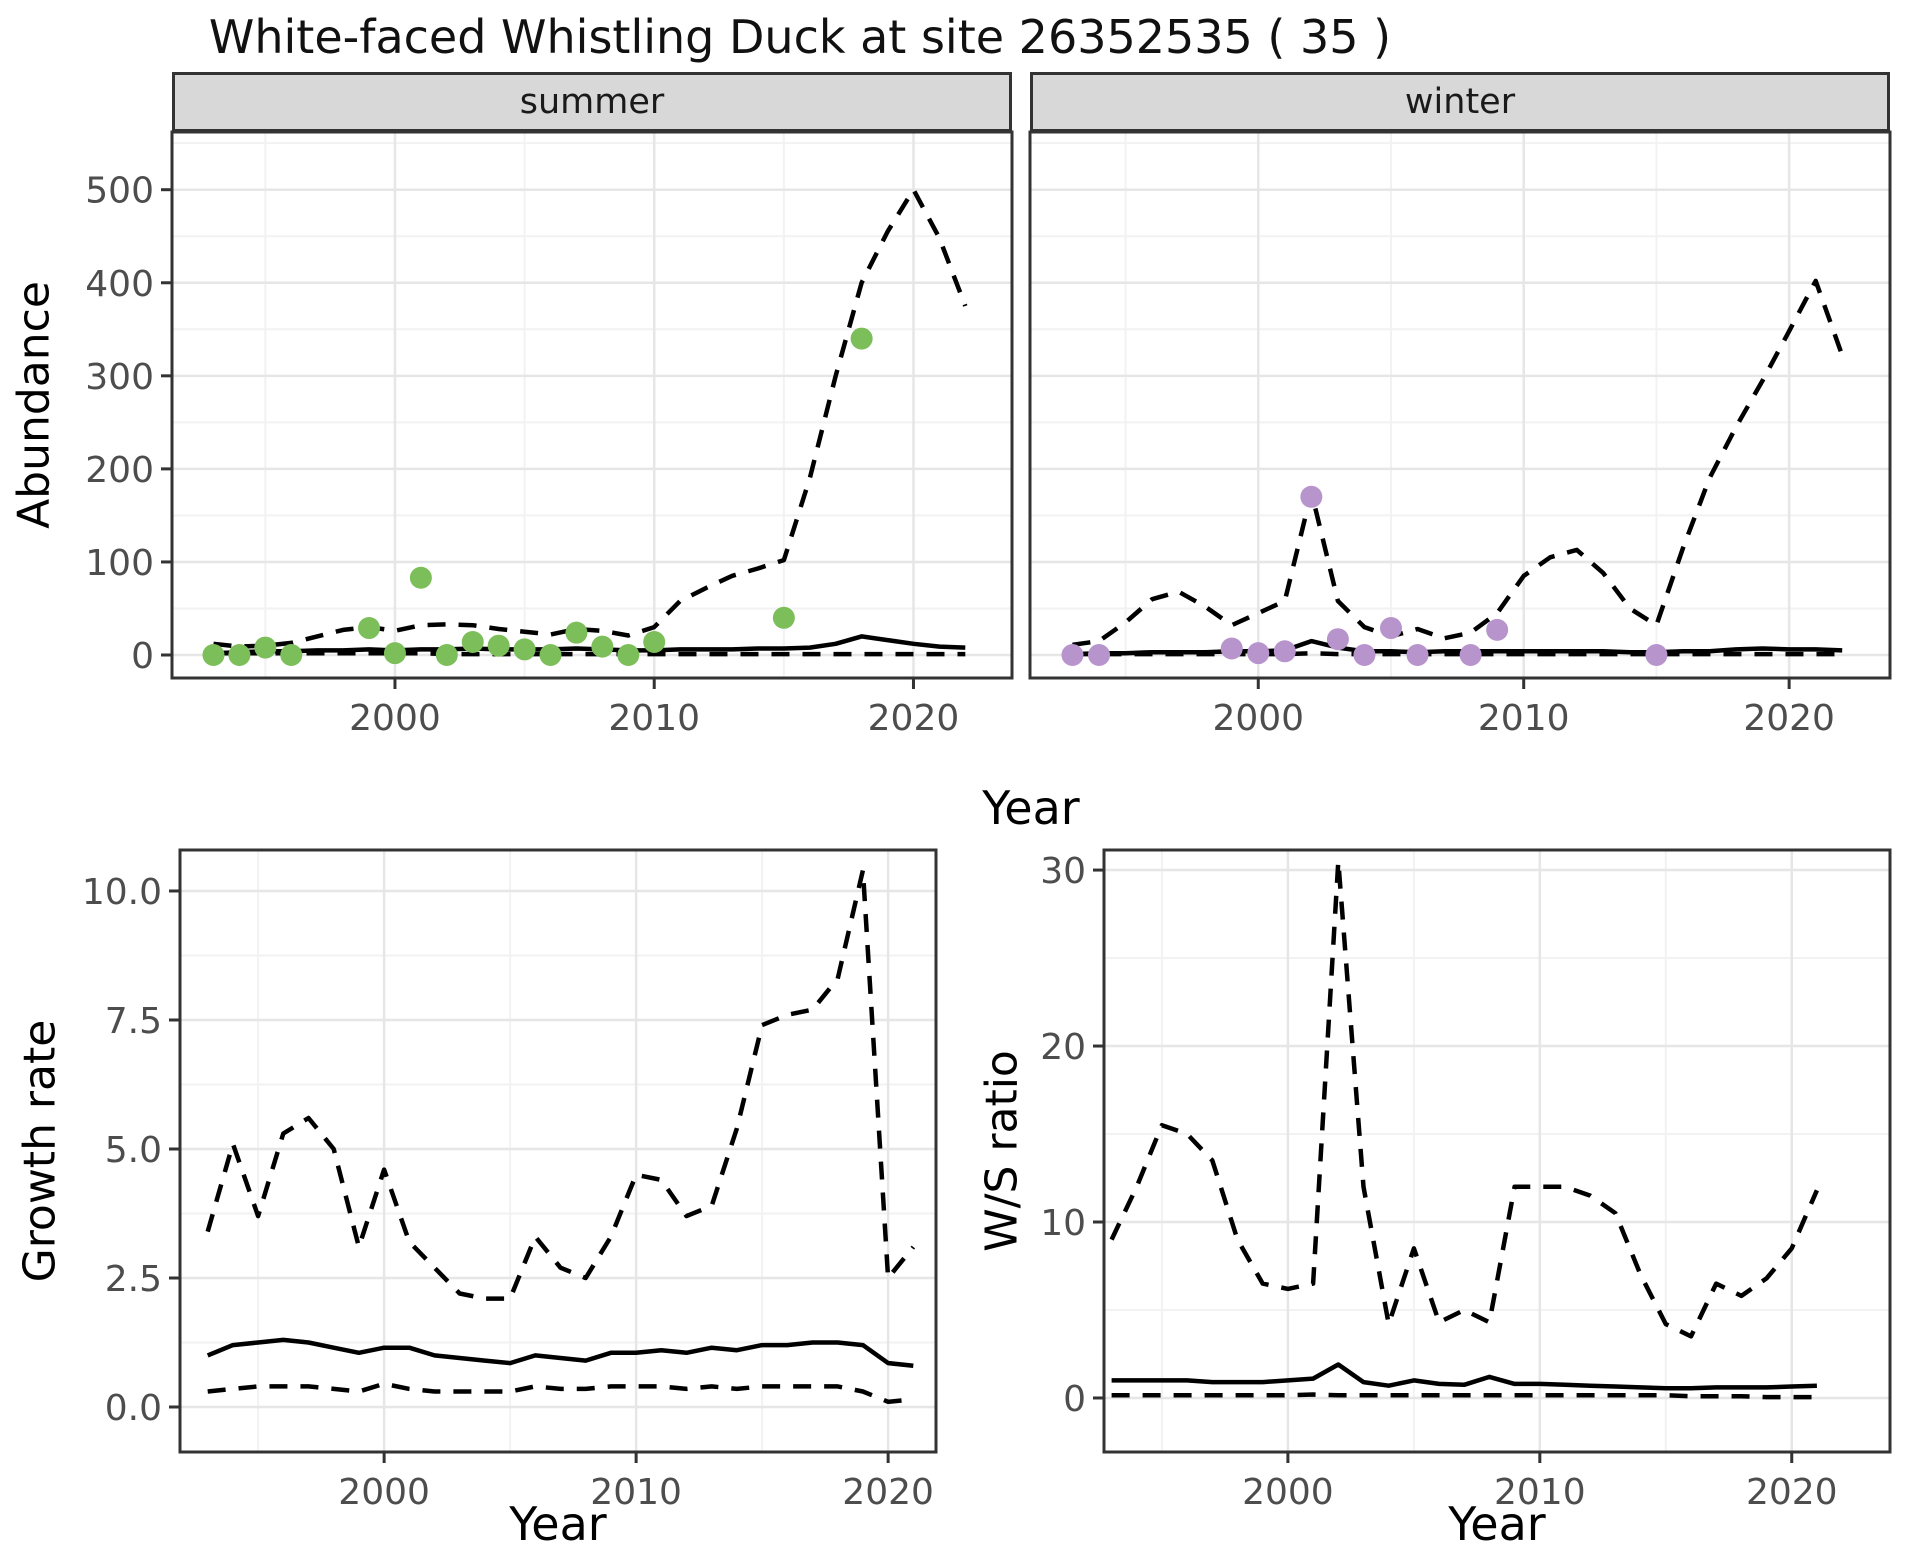  I want to click on year-axis-title-top: Year, so click(1031, 808).